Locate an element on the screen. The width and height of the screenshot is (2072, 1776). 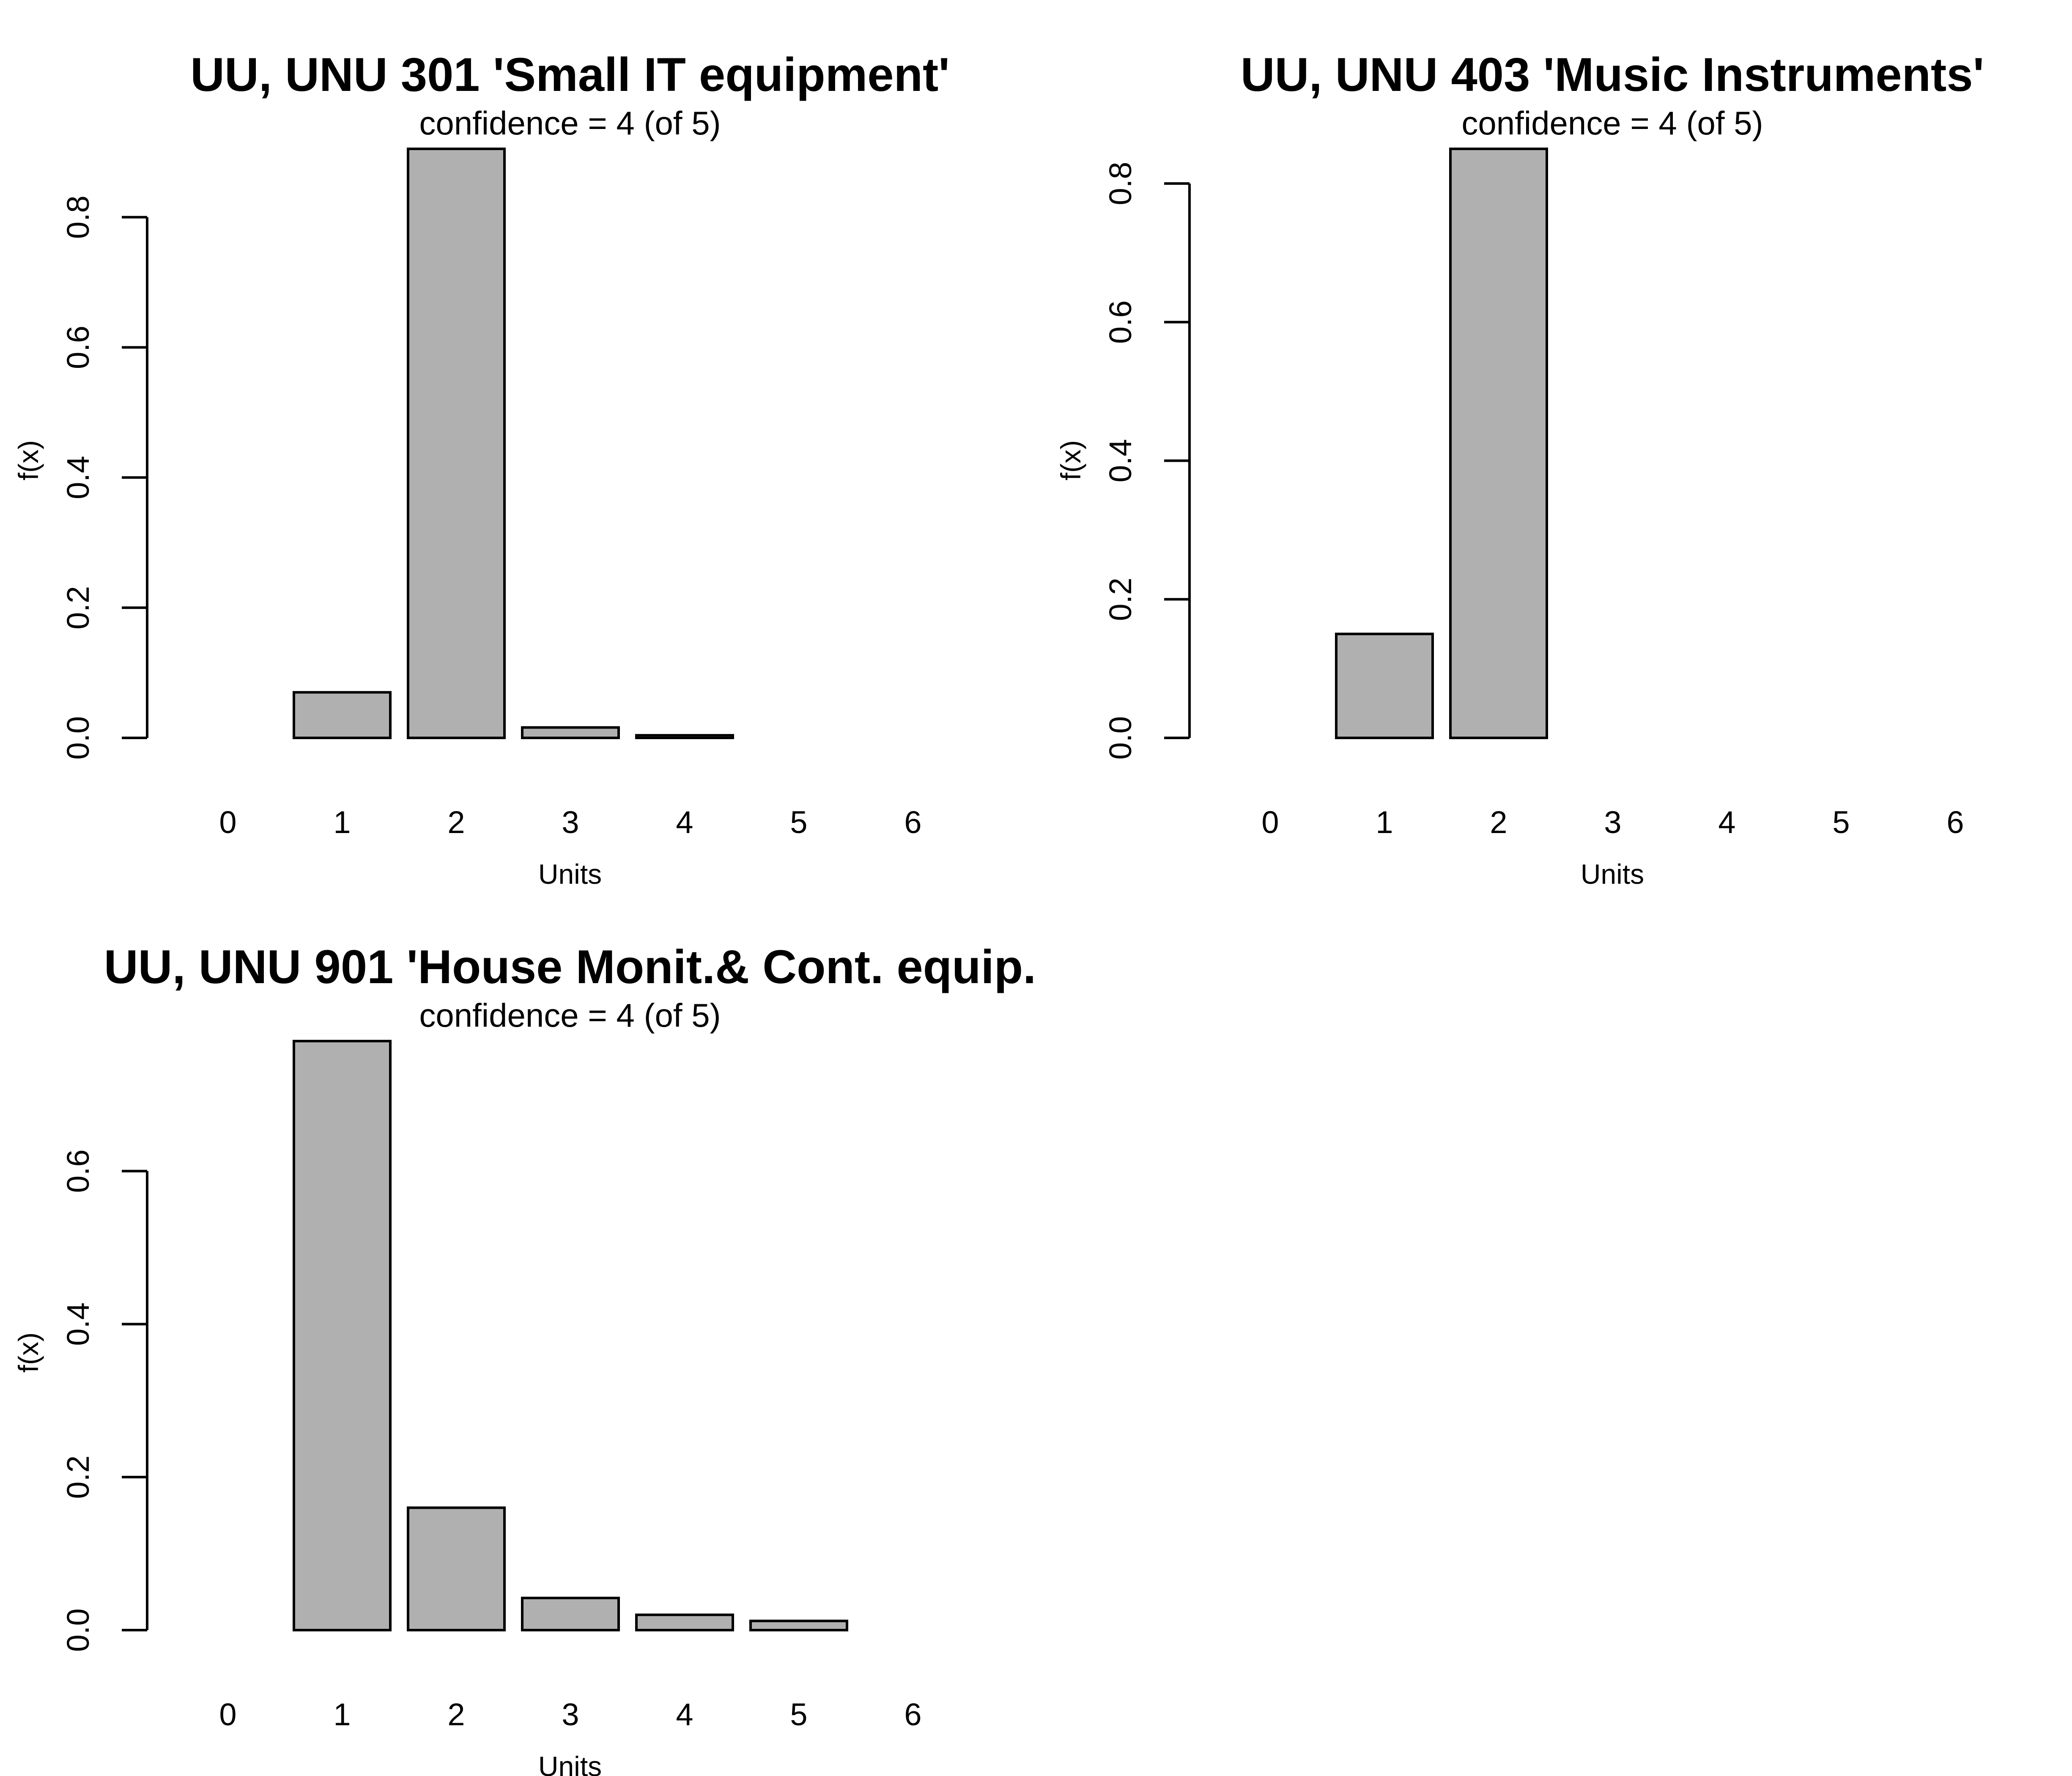
chart-title: UU, UNU 901 'House Monit.& Cont. equip. is located at coordinates (570, 967).